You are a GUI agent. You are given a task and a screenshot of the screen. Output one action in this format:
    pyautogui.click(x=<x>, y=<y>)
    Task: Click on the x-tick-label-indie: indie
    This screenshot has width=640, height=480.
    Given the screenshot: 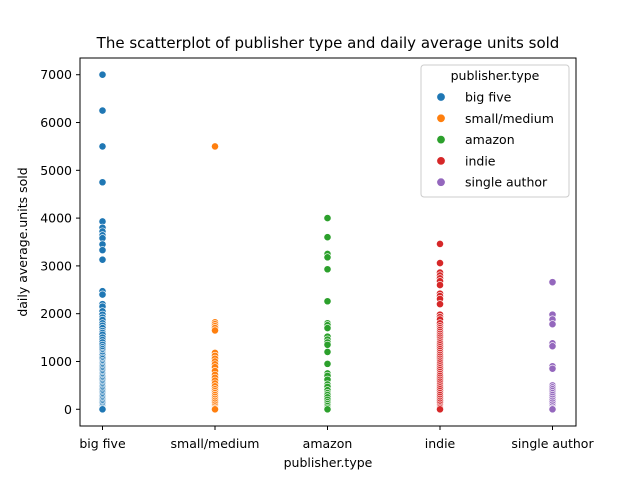 What is the action you would take?
    pyautogui.click(x=440, y=443)
    